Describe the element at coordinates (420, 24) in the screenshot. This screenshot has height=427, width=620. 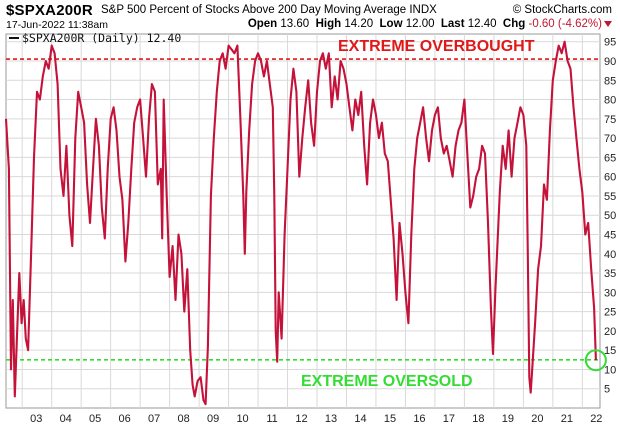
I see `low-value: 12.00` at that location.